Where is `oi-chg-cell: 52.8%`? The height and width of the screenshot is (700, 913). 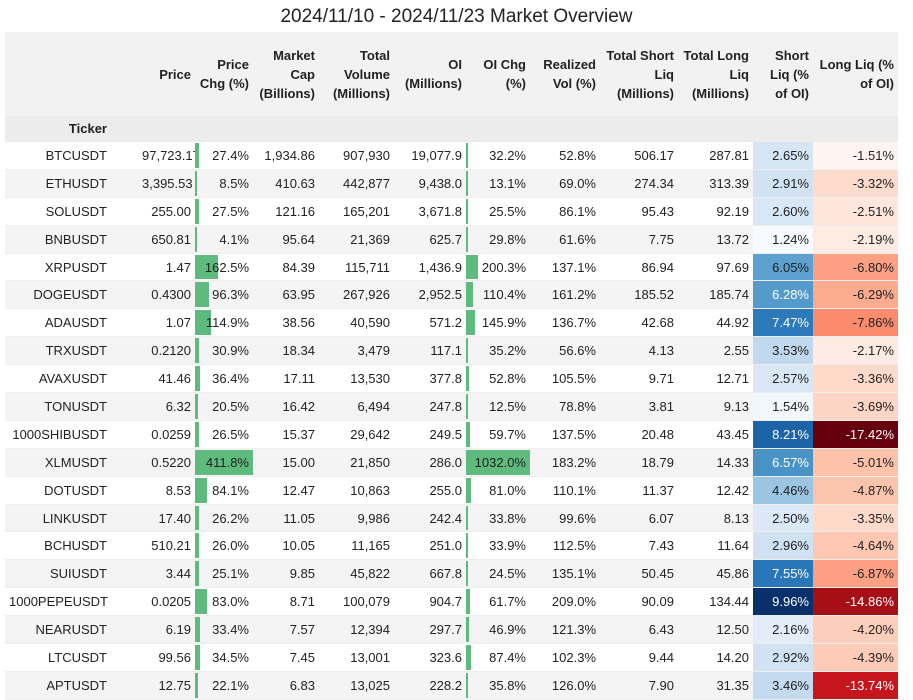 oi-chg-cell: 52.8% is located at coordinates (498, 379).